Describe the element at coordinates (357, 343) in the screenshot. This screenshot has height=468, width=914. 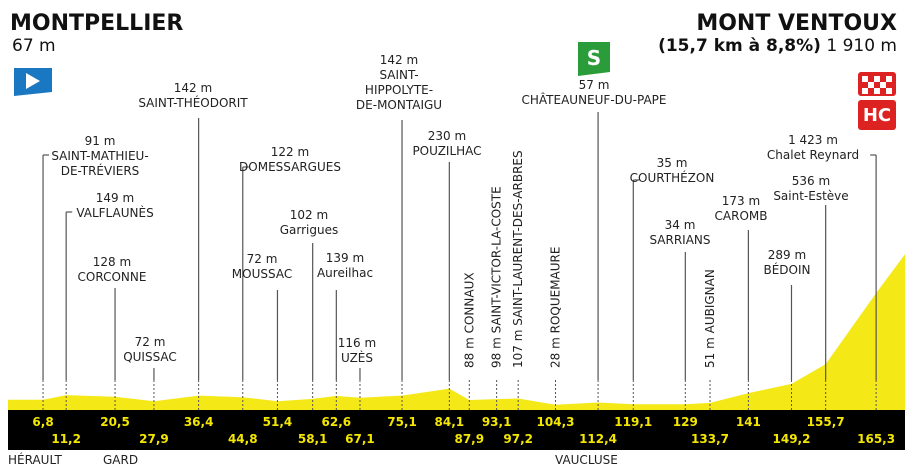
I see `waypoint-altitude: 116 m` at that location.